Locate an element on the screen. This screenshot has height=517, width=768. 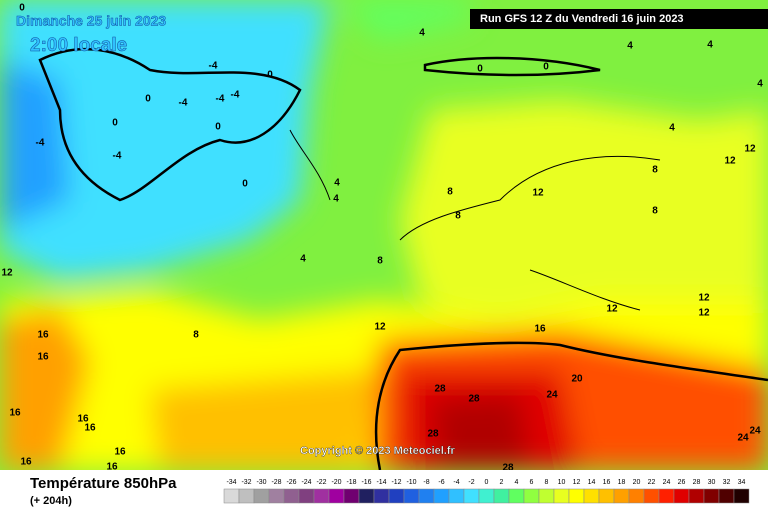
colorbar-label: -6 is located at coordinates (441, 482).